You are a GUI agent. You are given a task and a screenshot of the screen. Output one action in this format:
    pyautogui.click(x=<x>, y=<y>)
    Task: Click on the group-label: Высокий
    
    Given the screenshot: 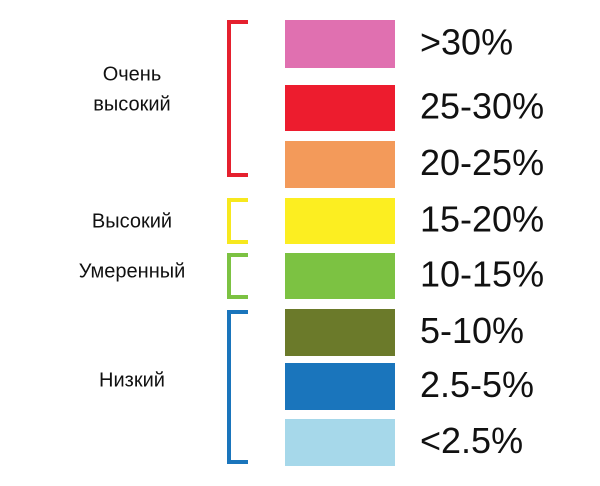 What is the action you would take?
    pyautogui.click(x=132, y=221)
    